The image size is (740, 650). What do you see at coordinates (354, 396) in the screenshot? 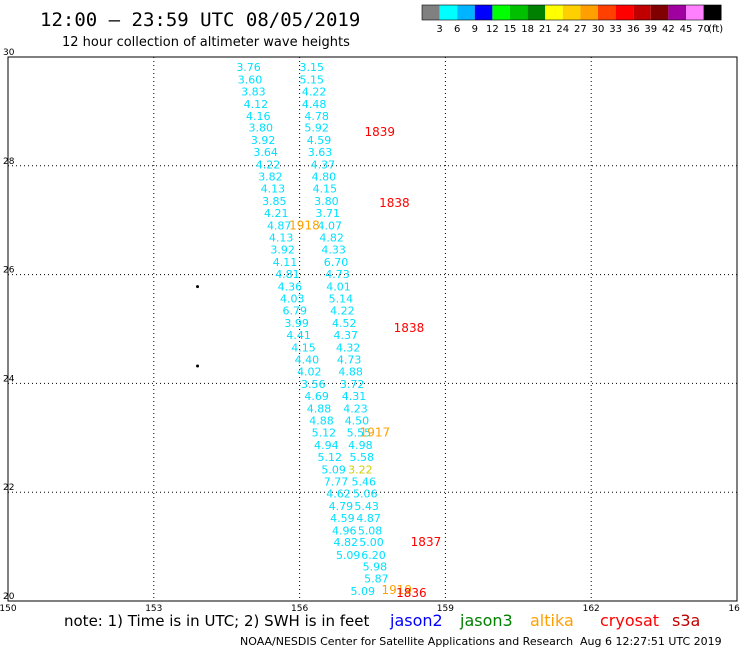
I see `data-point-label: 4.31` at bounding box center [354, 396].